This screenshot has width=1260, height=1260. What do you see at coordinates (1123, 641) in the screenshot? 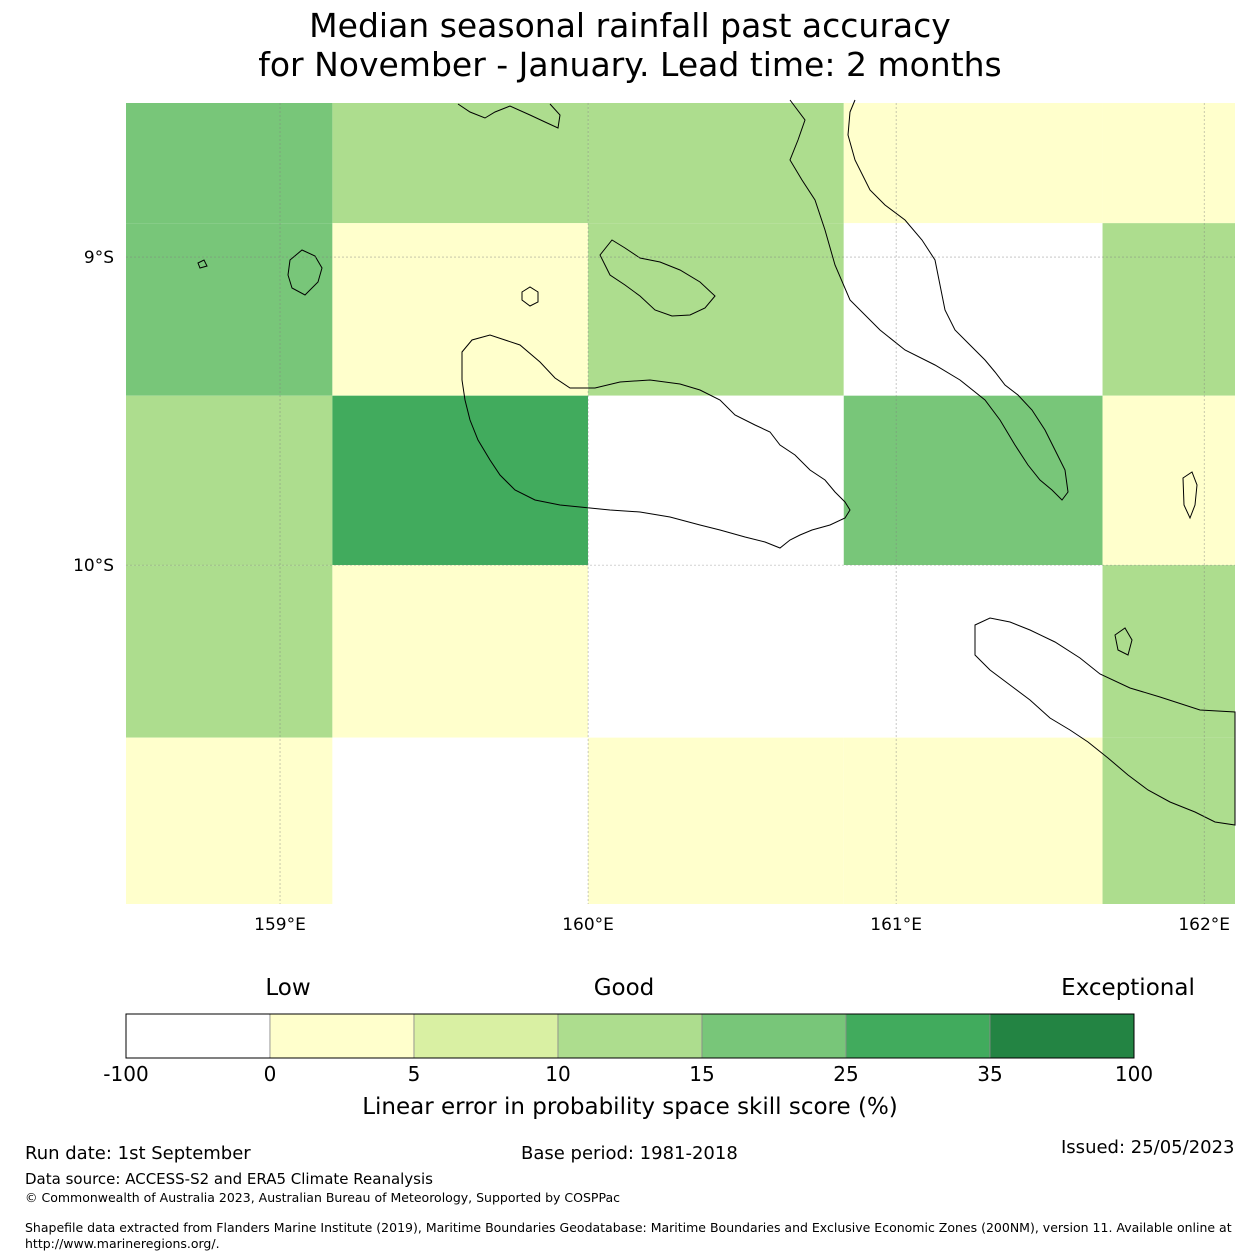
I see `coastline-ugi` at bounding box center [1123, 641].